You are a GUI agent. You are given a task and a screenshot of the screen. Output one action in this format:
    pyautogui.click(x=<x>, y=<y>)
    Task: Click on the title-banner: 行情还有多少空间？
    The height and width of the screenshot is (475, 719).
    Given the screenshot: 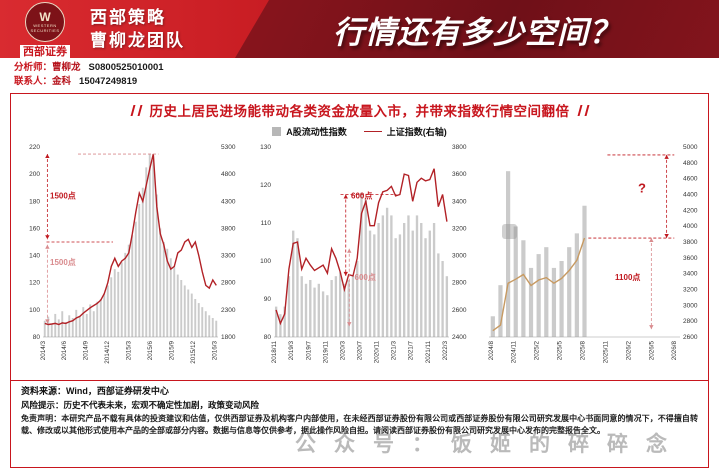 What is the action you would take?
    pyautogui.click(x=477, y=29)
    